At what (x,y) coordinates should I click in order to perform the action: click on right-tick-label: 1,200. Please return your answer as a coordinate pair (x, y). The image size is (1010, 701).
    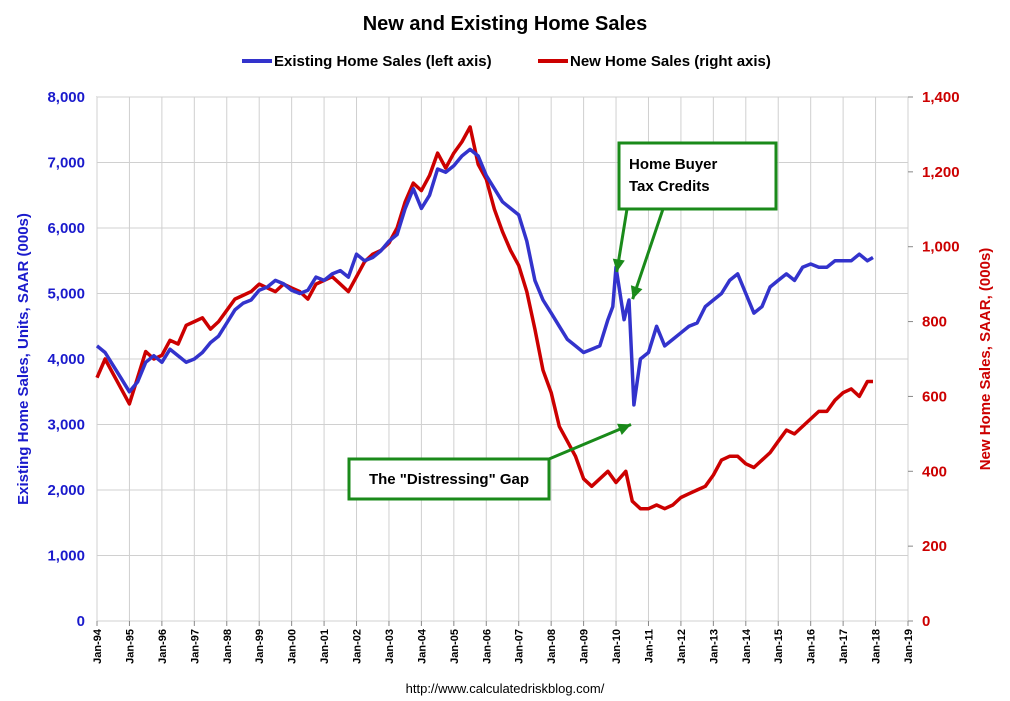
    Looking at the image, I should click on (941, 172).